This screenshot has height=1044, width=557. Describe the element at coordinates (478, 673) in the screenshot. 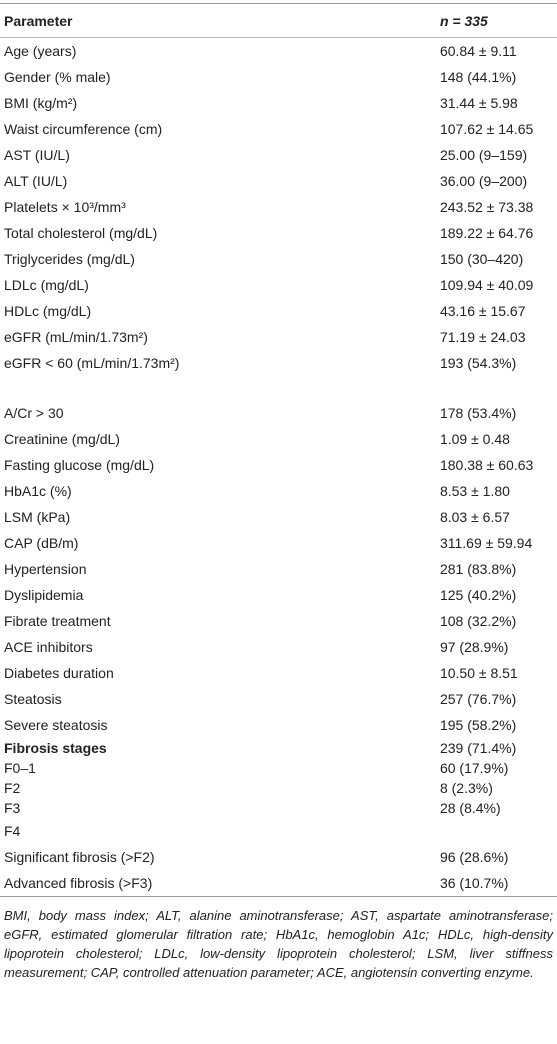

I see `row-value: 10.50 ± 8.51` at that location.